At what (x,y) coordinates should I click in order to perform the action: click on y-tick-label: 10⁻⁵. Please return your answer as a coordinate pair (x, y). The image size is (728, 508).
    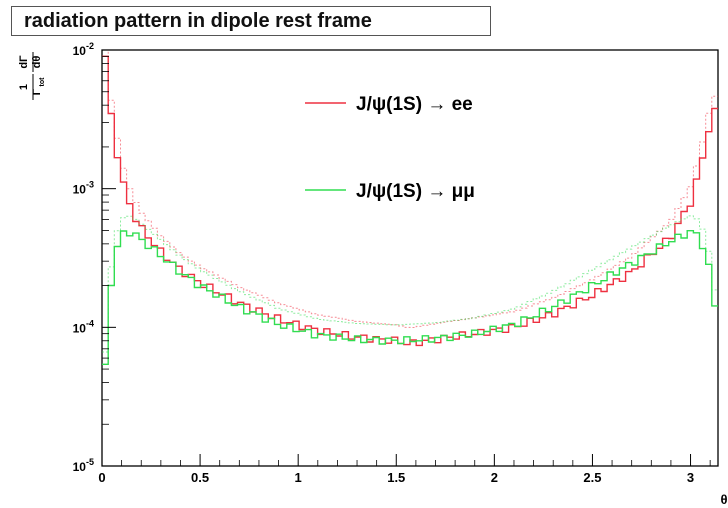
    Looking at the image, I should click on (83, 465).